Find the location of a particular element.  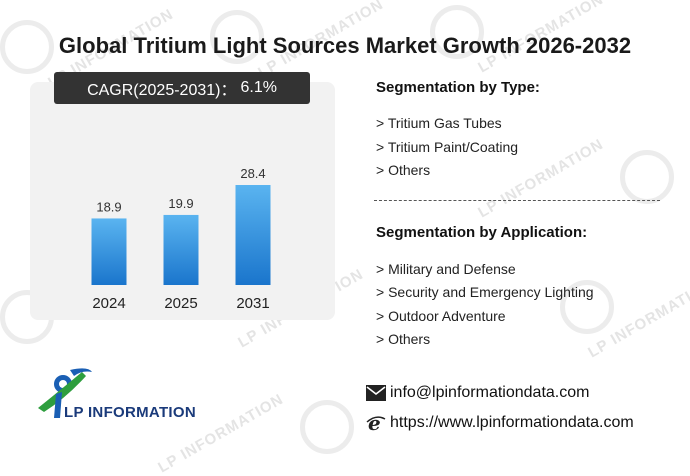

type-item: > Tritium Gas Tubes is located at coordinates (439, 123).